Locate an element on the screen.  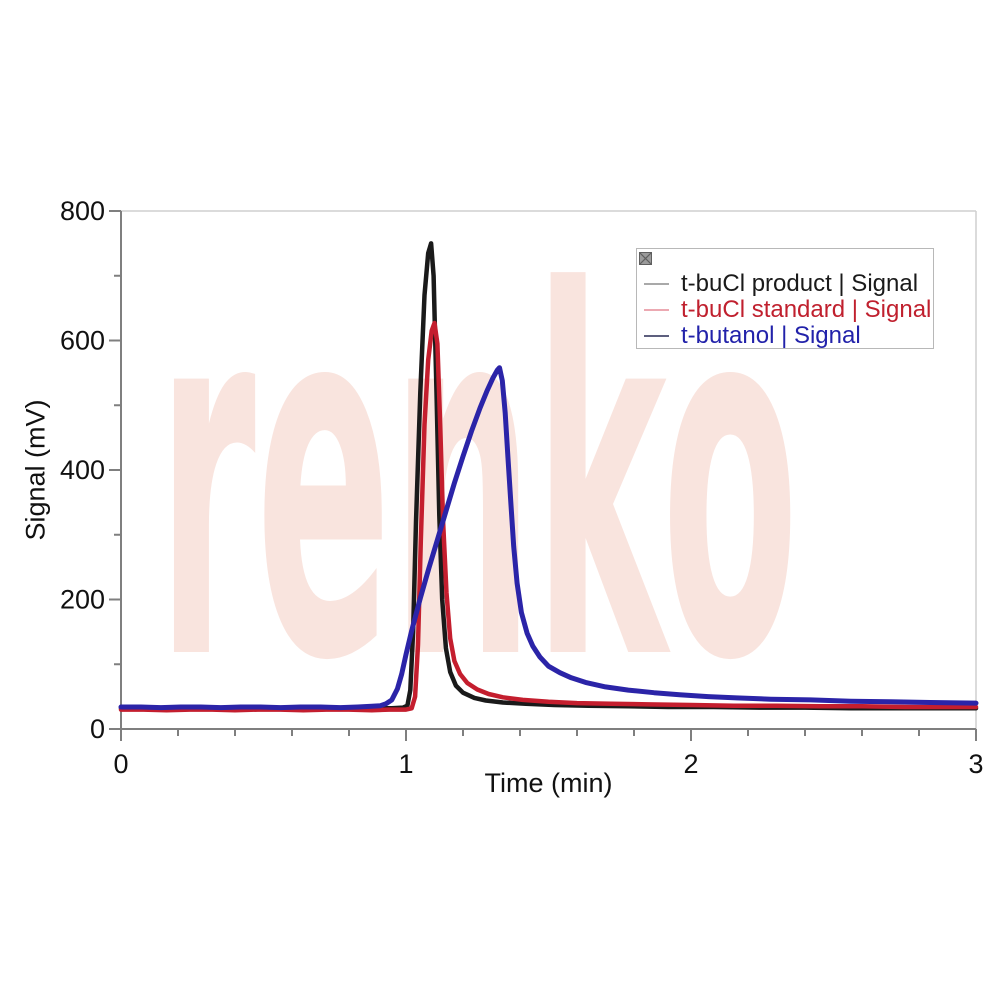
y-tick-label-200: 200 is located at coordinates (82, 600).